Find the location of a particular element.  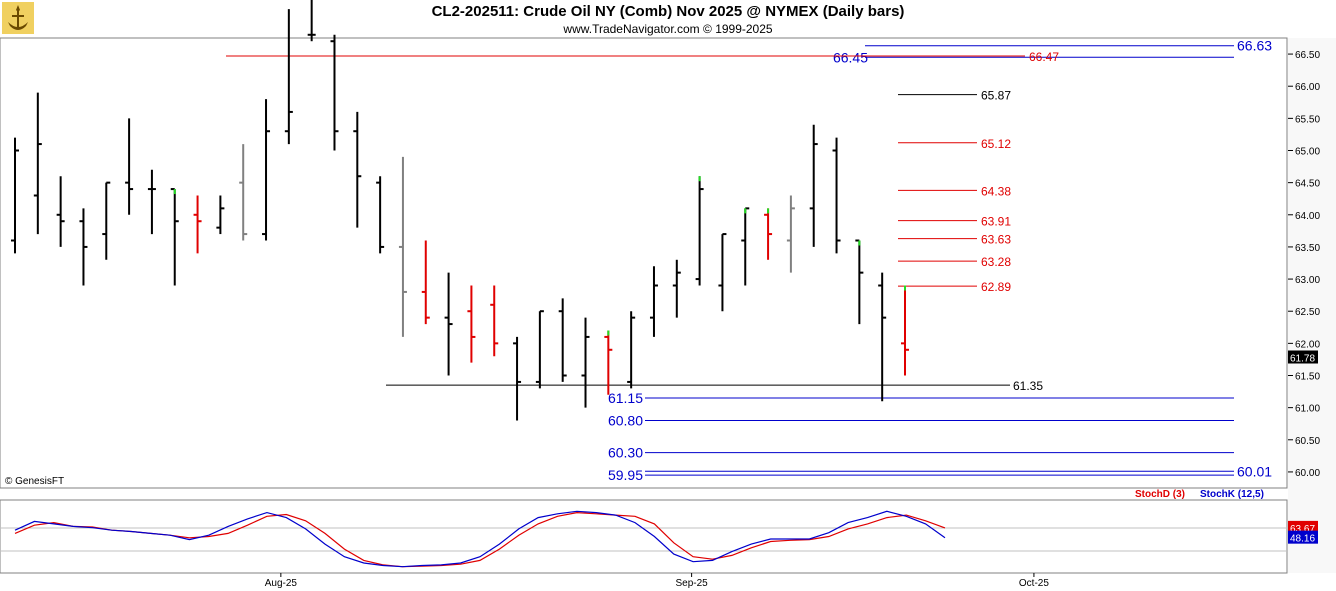

y-tick-label: 64.00 is located at coordinates (1307, 216).